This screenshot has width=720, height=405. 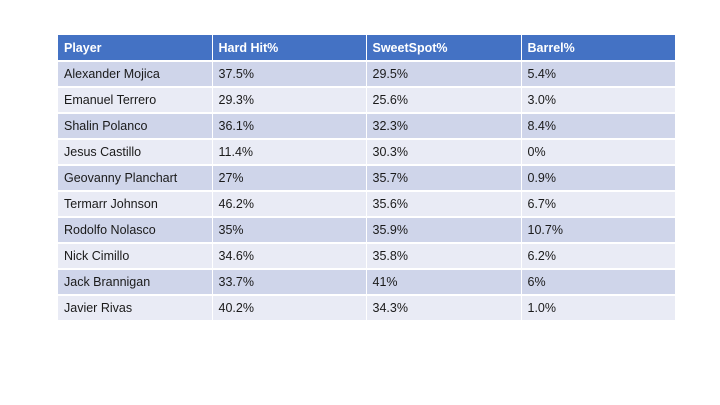 What do you see at coordinates (444, 74) in the screenshot?
I see `sweetspot-cell: 29.5%` at bounding box center [444, 74].